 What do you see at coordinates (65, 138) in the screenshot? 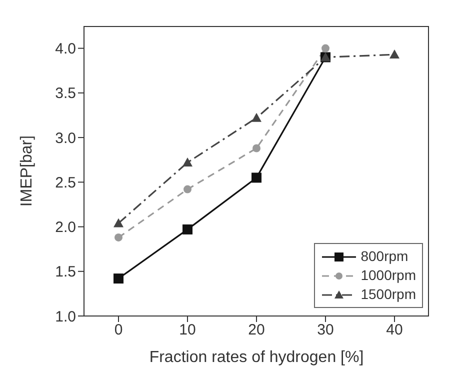
I see `y-tick-label: 3.0` at bounding box center [65, 138].